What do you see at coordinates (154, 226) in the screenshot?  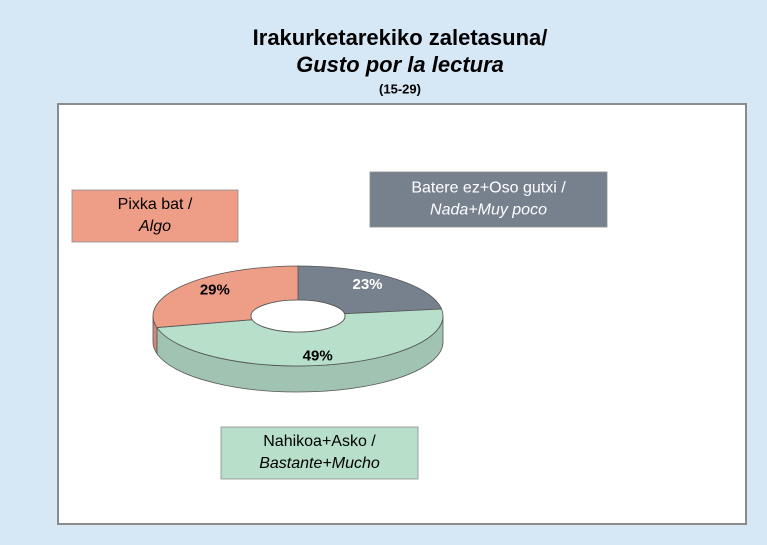 I see `category-label-es: Algo` at bounding box center [154, 226].